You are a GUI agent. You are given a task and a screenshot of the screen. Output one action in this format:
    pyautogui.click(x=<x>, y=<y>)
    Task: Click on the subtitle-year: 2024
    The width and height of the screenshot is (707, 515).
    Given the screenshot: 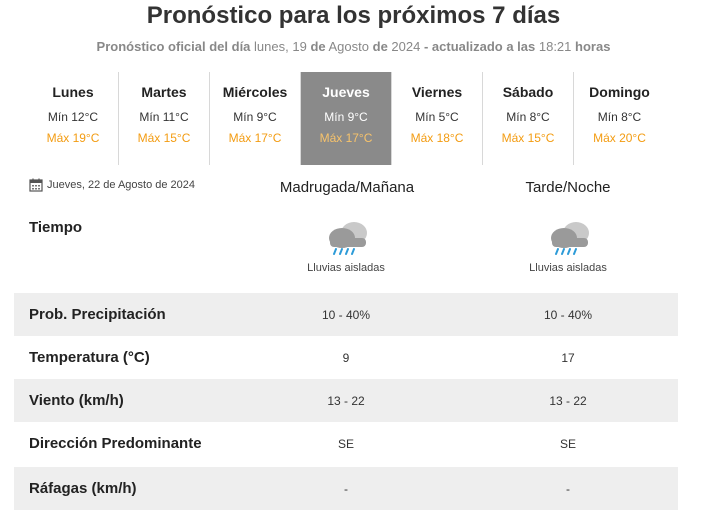 What is the action you would take?
    pyautogui.click(x=406, y=46)
    